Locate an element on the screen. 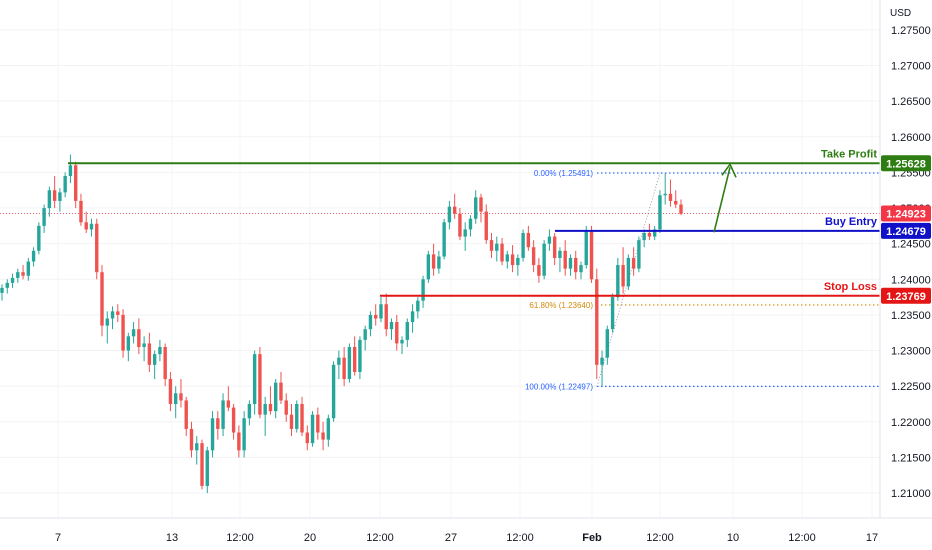 This screenshot has width=932, height=550. time-axis: 7 13 12:00 20 12:00 27 12:00 Feb 12:00 10 12:00 17 is located at coordinates (466, 538).